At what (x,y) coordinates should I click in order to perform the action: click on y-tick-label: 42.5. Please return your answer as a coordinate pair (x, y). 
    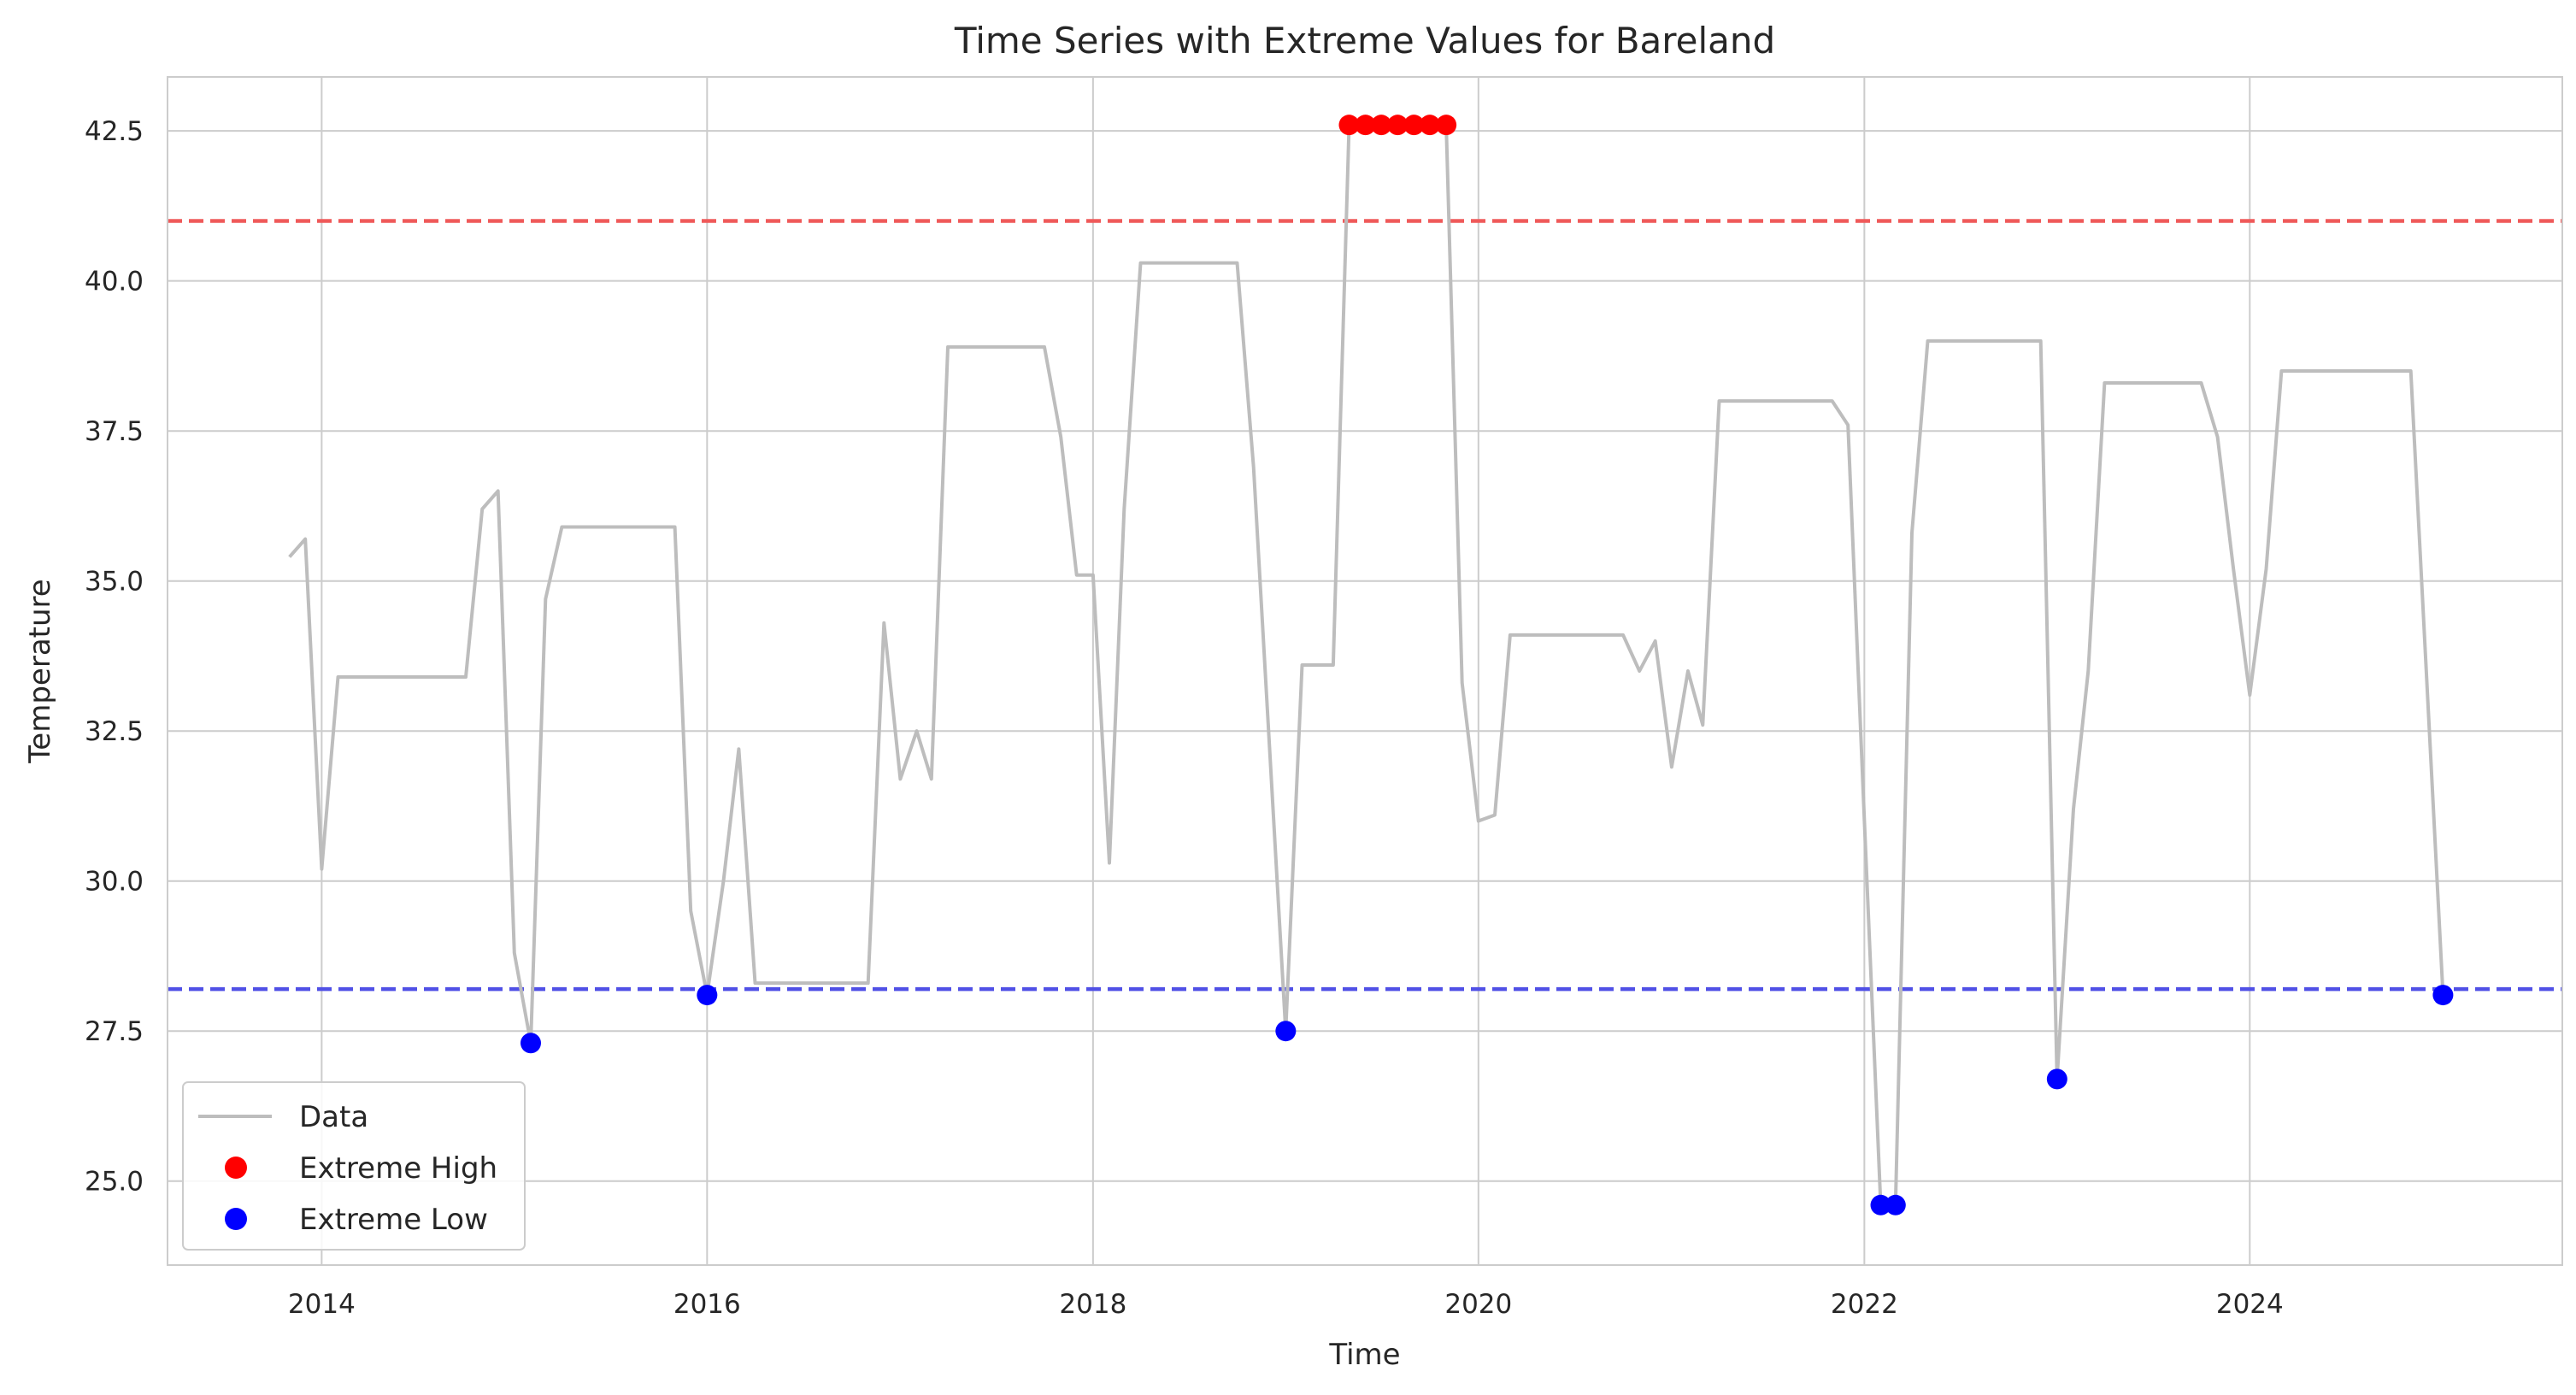
    Looking at the image, I should click on (114, 131).